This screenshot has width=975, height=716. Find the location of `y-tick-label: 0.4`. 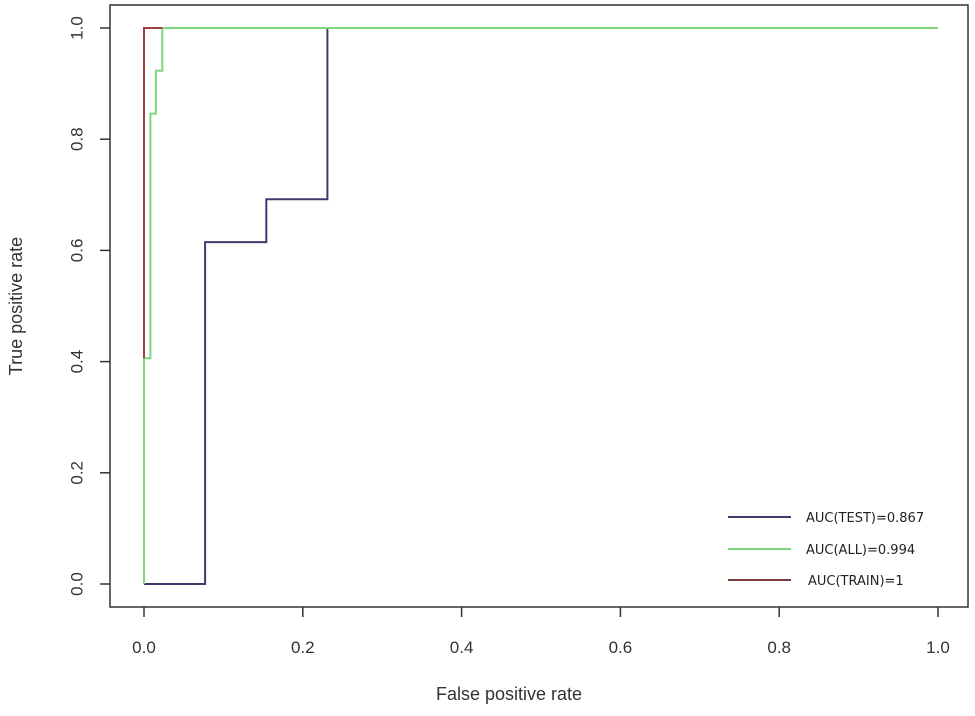

y-tick-label: 0.4 is located at coordinates (77, 362).